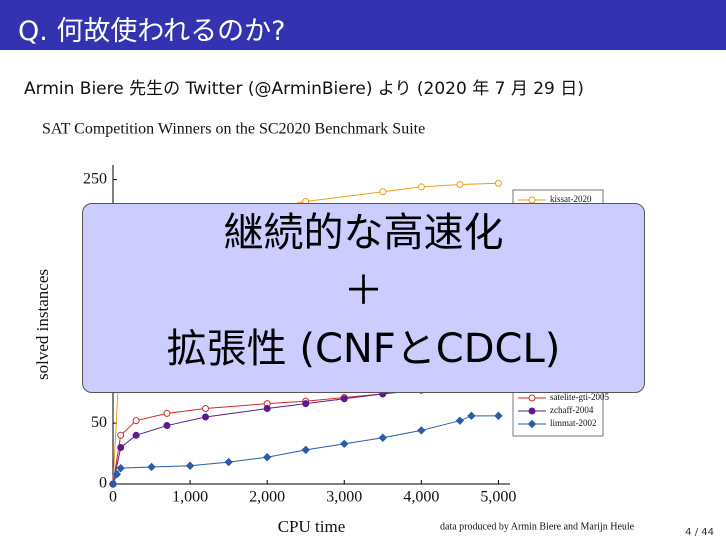 The width and height of the screenshot is (726, 544). I want to click on y-tick-label: 50, so click(99, 422).